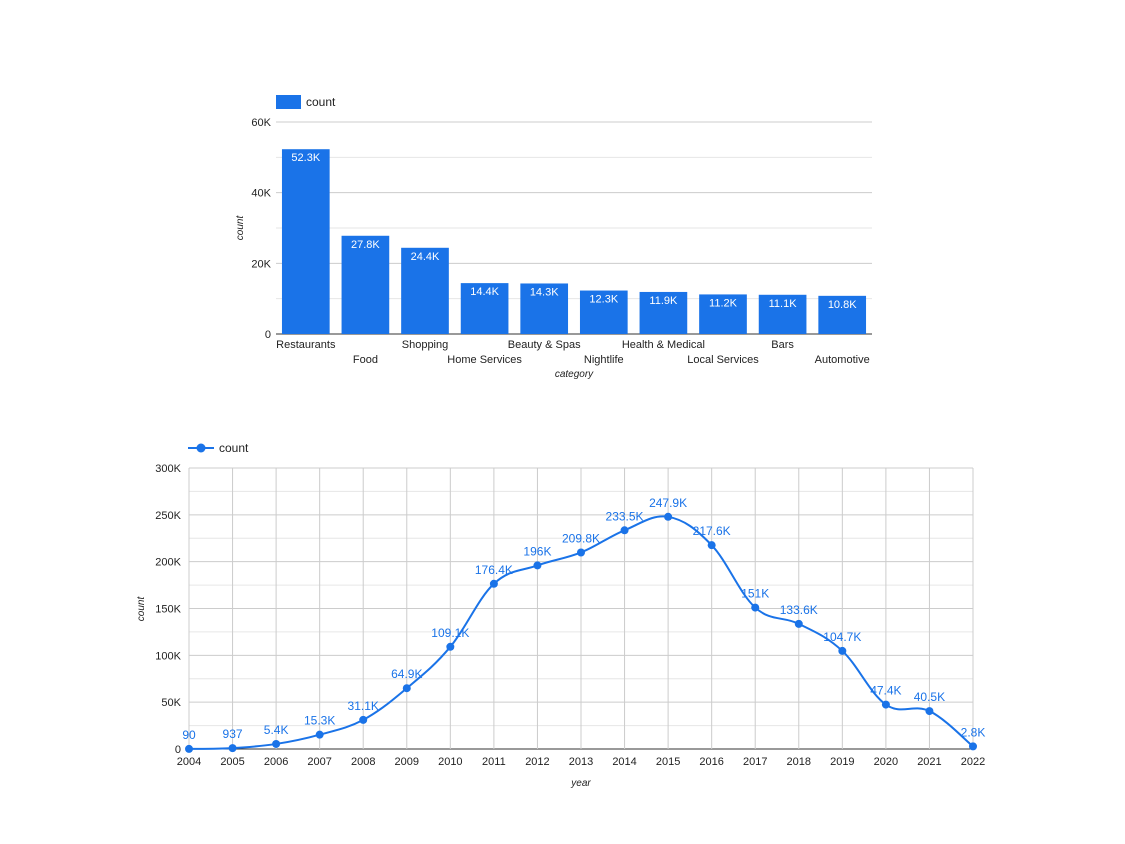 The height and width of the screenshot is (844, 1125). I want to click on line-y-tick-label: 150K, so click(168, 610).